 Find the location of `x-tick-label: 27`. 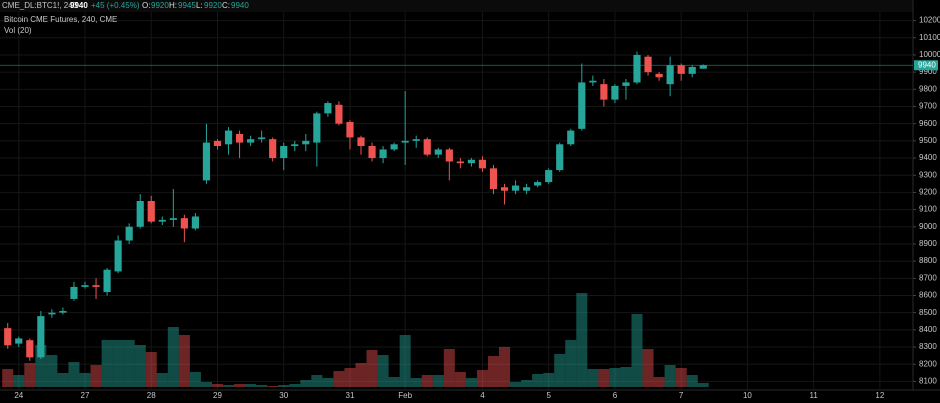

x-tick-label: 27 is located at coordinates (85, 395).